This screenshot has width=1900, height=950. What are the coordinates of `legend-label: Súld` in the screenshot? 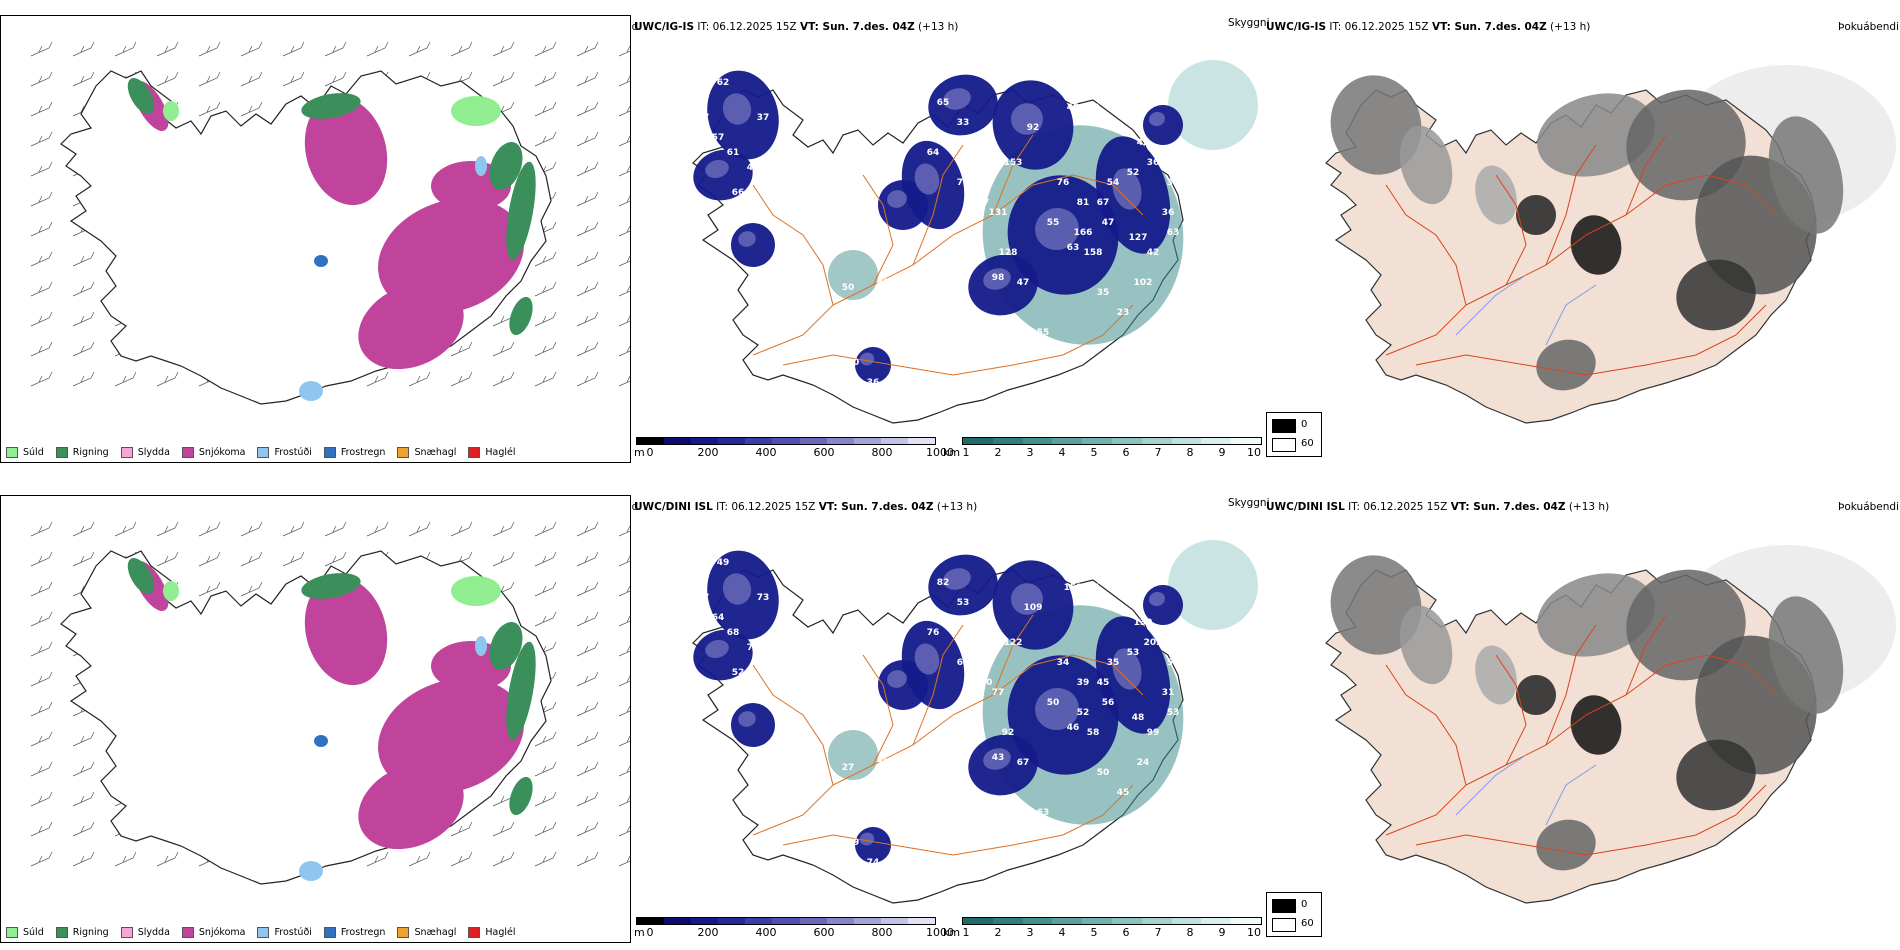 It's located at (33, 452).